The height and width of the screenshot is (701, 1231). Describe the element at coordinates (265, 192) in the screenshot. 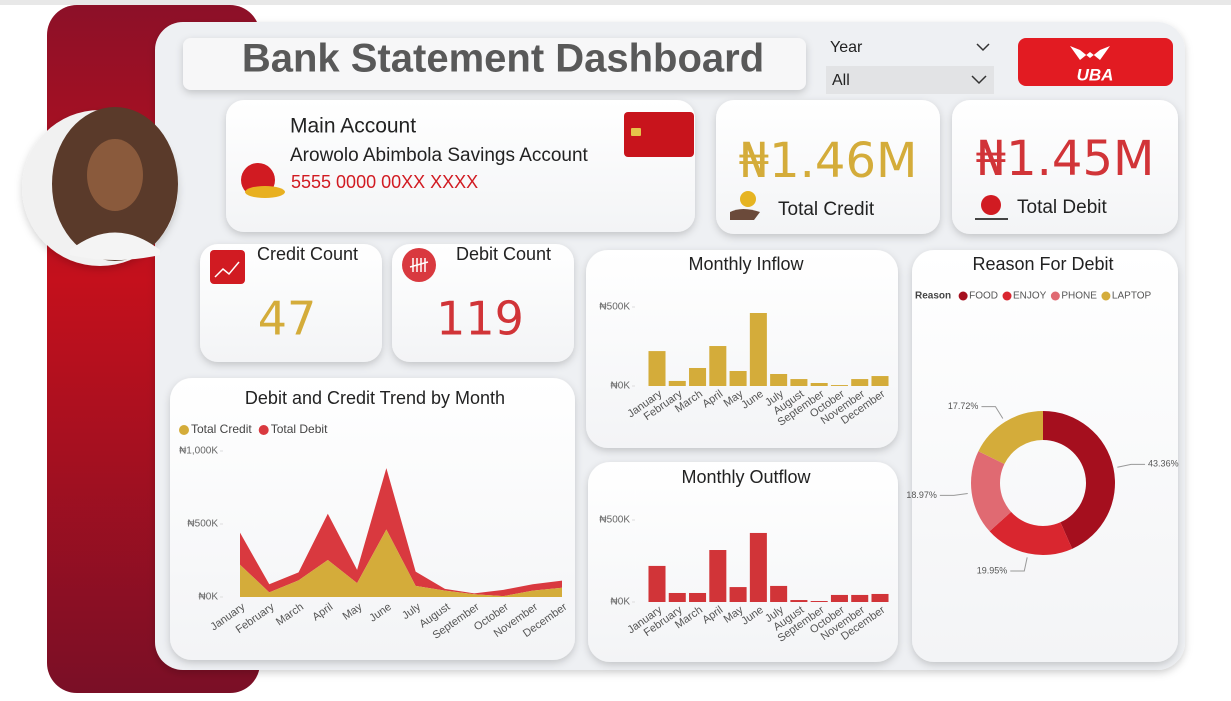

I see `coins-icon` at that location.